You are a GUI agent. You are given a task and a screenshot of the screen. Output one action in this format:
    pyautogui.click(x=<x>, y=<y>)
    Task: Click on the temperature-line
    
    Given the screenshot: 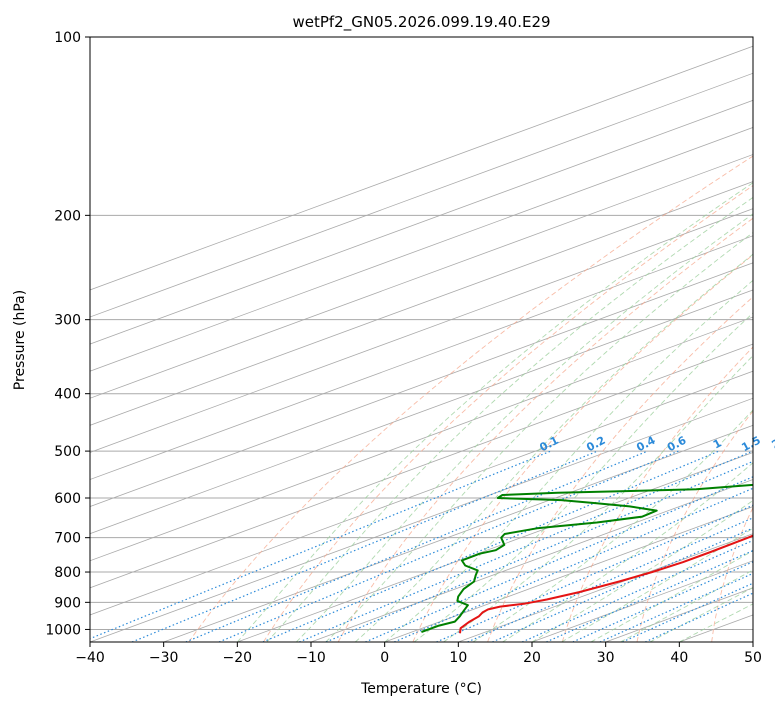 What is the action you would take?
    pyautogui.click(x=606, y=584)
    